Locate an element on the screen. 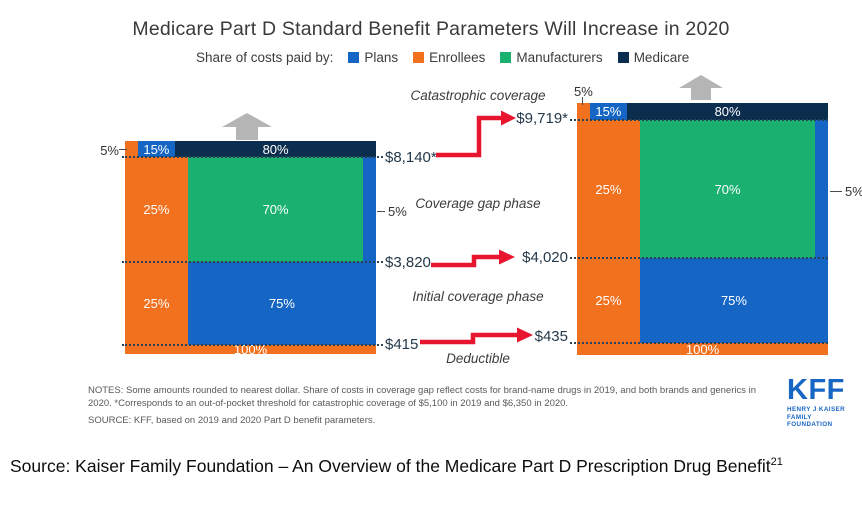  seg-2020-cat-plans: 15% is located at coordinates (608, 111).